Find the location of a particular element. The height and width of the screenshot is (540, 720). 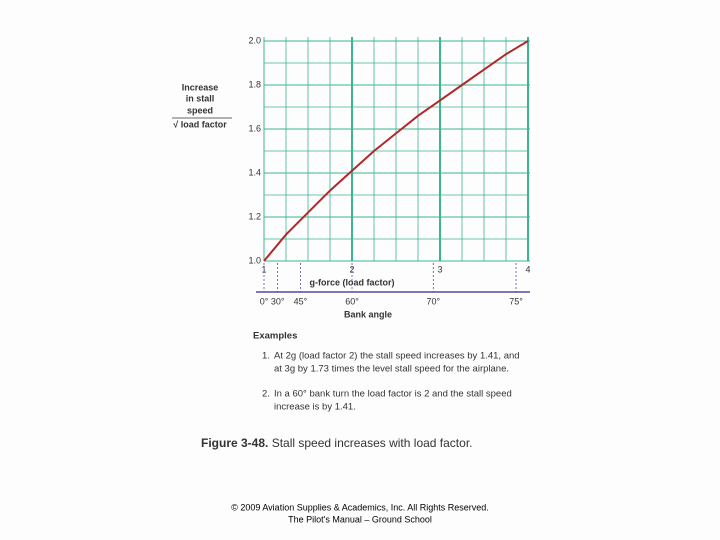

bank-tick-label: 30° is located at coordinates (278, 301).